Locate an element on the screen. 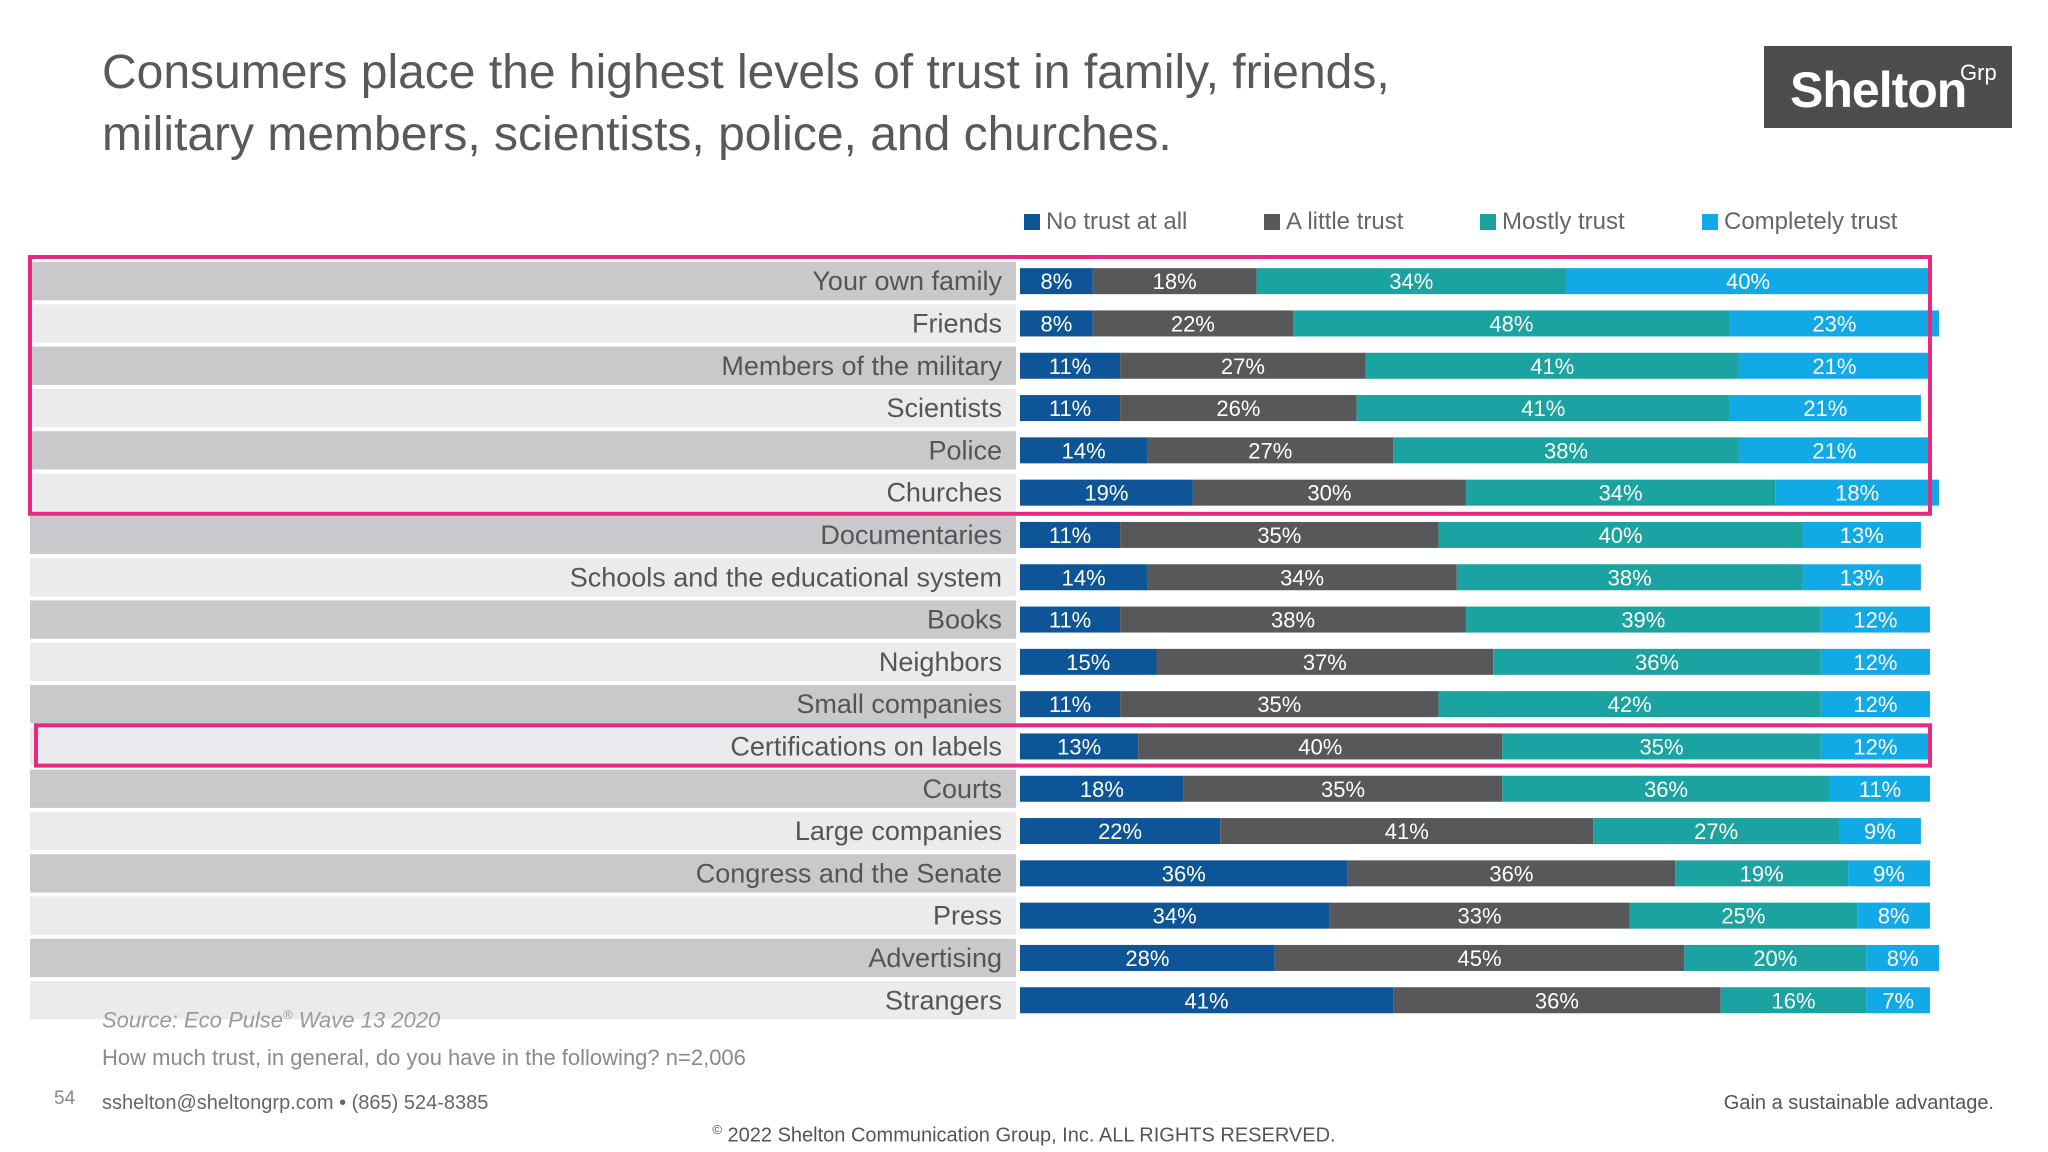  bar-row-small-companies: Small companies 11% 35% 42% 12% is located at coordinates (980, 704).